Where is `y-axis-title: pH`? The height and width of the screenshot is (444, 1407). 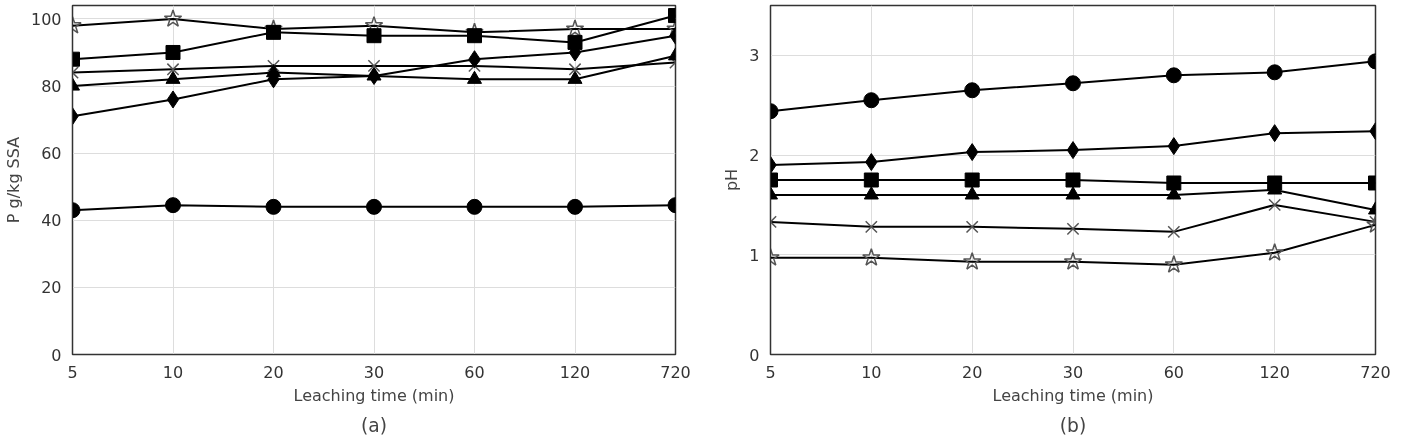
y-axis-title: pH is located at coordinates (732, 180).